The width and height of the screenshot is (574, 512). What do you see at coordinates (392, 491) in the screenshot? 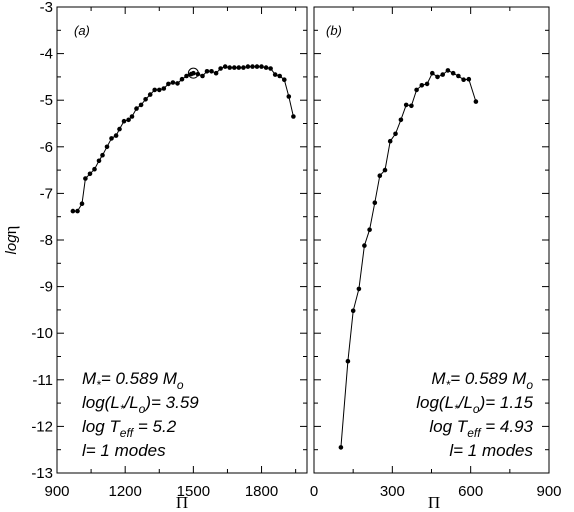
I see `panel-b-x-tick-label: 300` at bounding box center [392, 491].